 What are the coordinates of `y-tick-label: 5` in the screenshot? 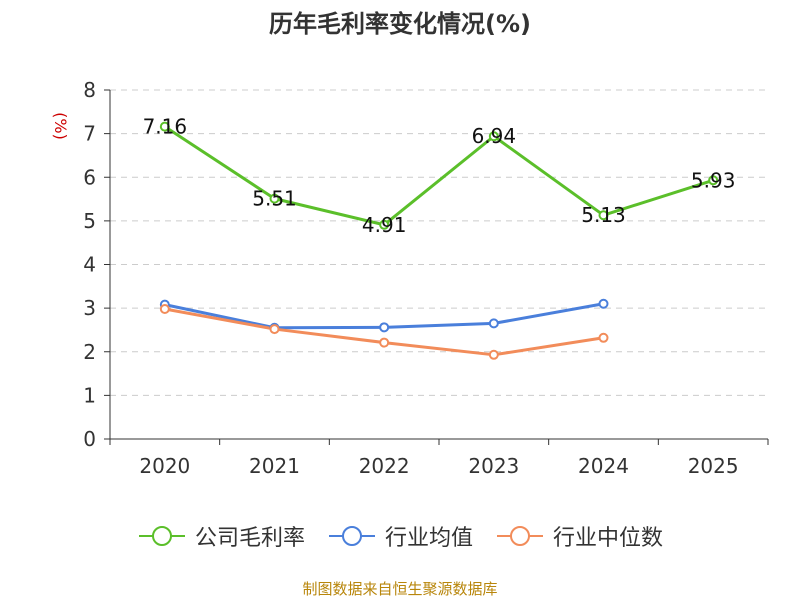 It's located at (89, 221).